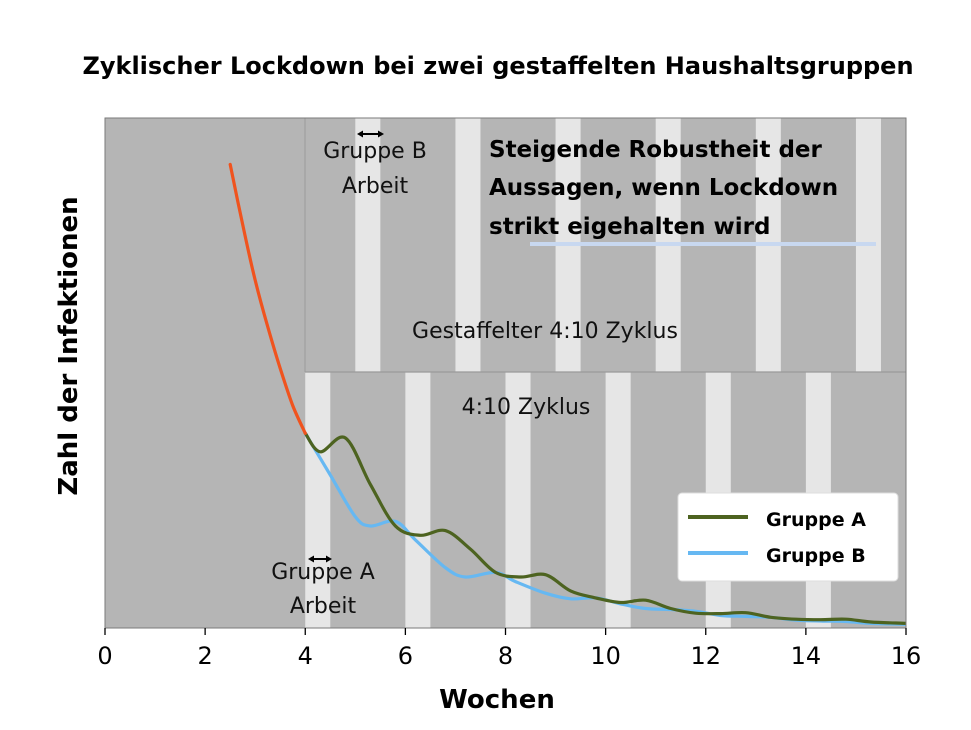  I want to click on gruppe-b-work-marker: Gruppe B Arbeit, so click(375, 164).